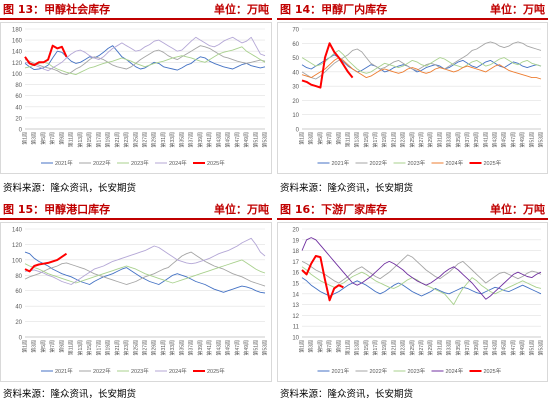 This screenshot has width=550, height=401. I want to click on panel-title: 图 13：甲醇社会库存, so click(57, 9).